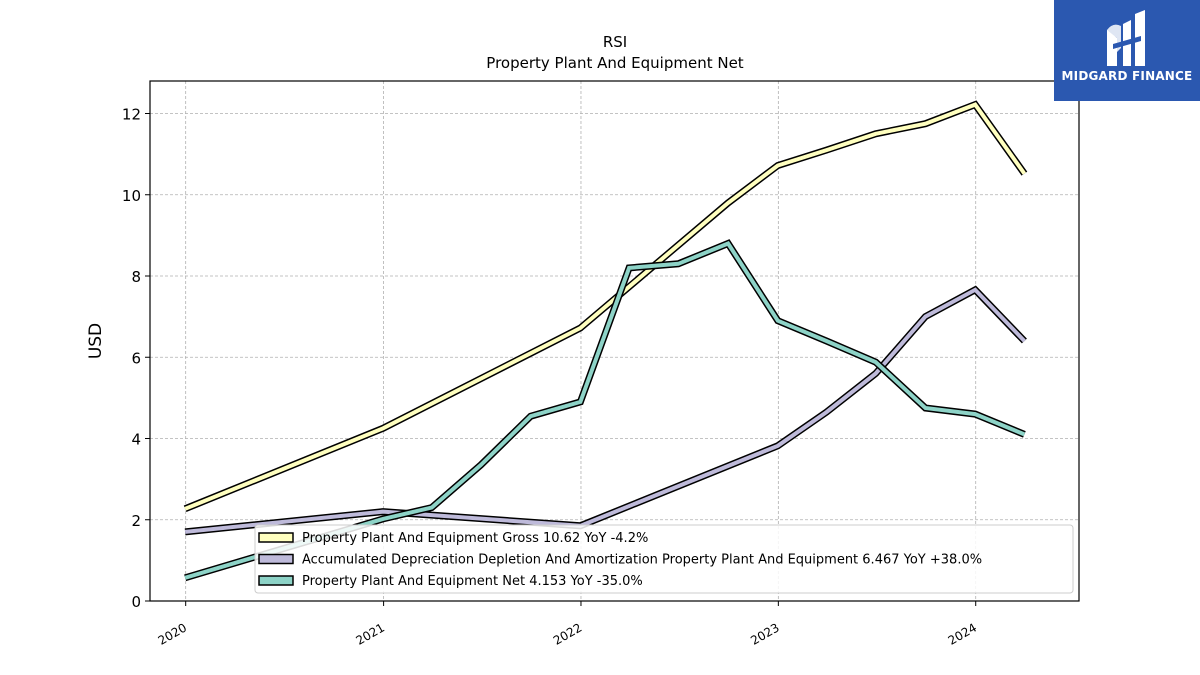 The width and height of the screenshot is (1200, 675). What do you see at coordinates (131, 196) in the screenshot?
I see `y-tick-label: 10` at bounding box center [131, 196].